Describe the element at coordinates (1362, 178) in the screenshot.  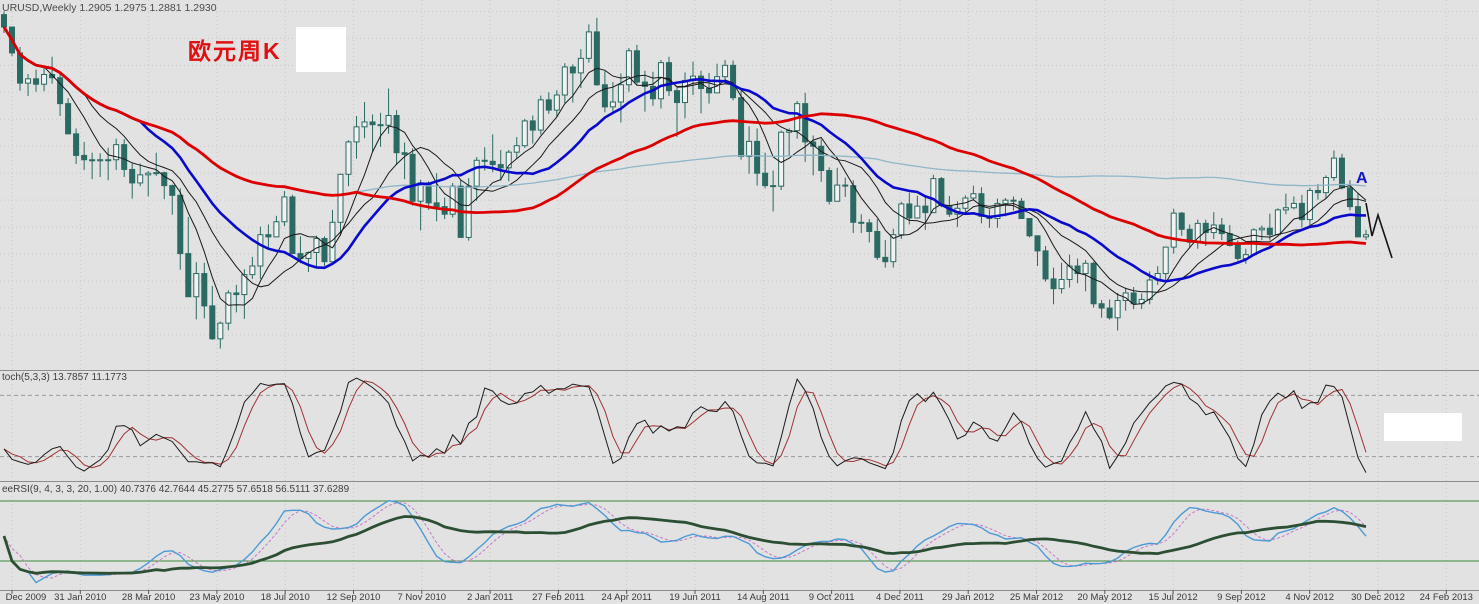
I see `marker-a-label: A` at that location.